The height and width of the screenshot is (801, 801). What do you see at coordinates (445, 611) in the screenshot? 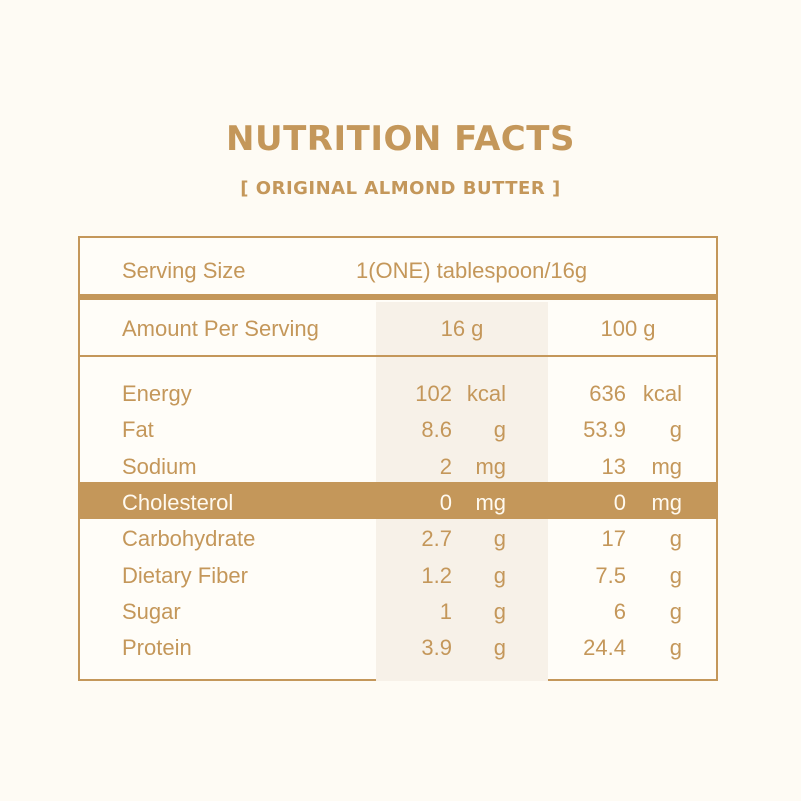
I see `value-16g: 1` at bounding box center [445, 611].